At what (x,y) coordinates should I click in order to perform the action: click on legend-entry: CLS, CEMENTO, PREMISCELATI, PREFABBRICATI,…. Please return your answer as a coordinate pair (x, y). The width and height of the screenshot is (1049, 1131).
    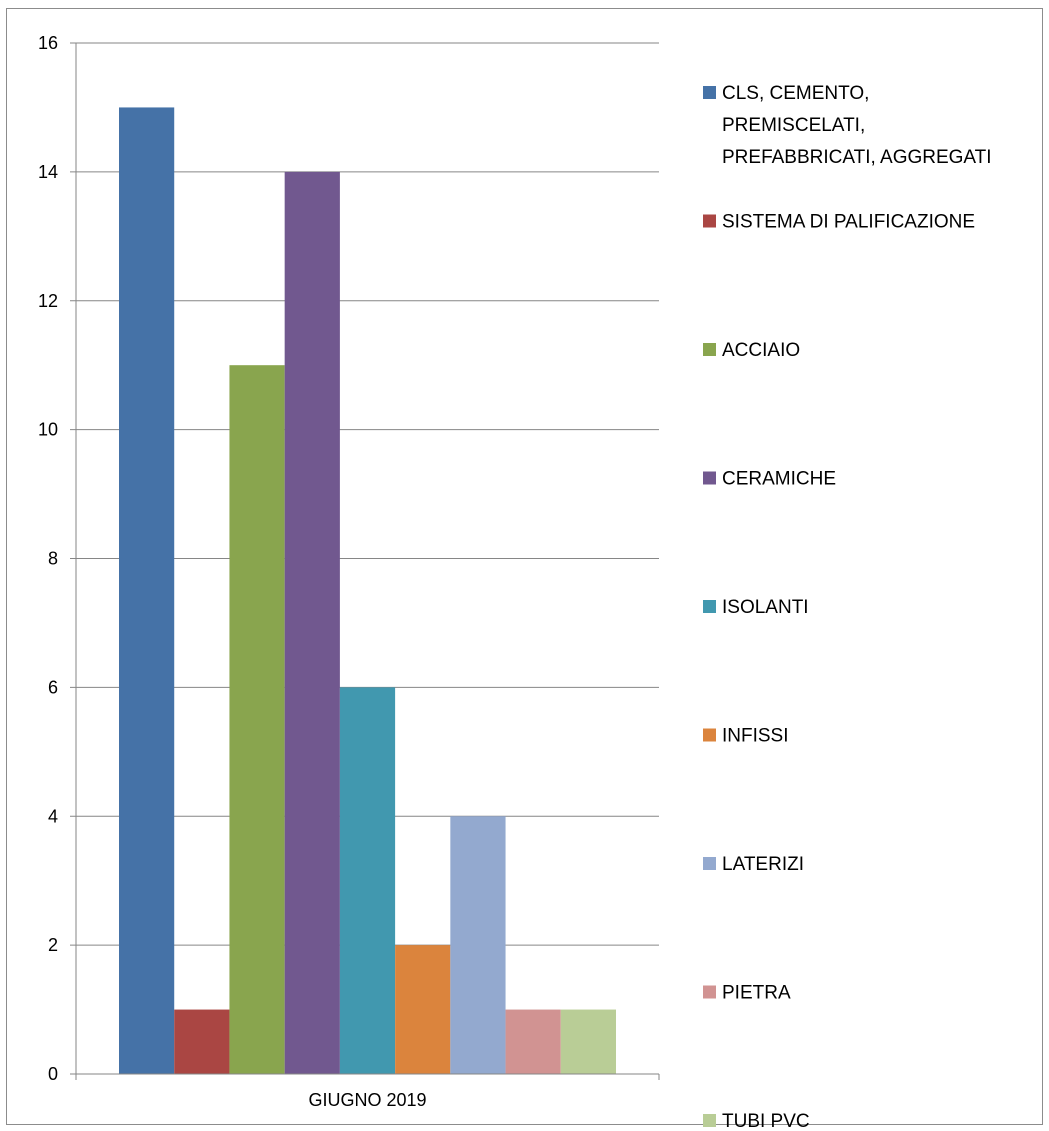
    Looking at the image, I should click on (847, 125).